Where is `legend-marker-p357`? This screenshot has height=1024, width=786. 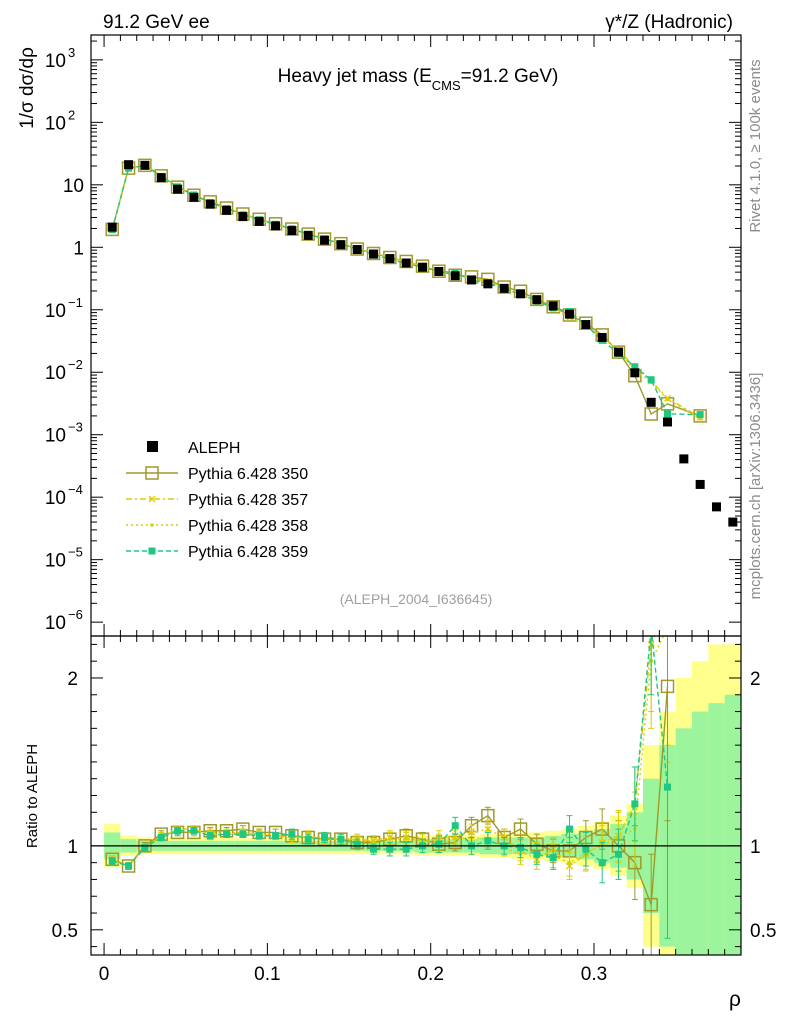 legend-marker-p357 is located at coordinates (152, 499).